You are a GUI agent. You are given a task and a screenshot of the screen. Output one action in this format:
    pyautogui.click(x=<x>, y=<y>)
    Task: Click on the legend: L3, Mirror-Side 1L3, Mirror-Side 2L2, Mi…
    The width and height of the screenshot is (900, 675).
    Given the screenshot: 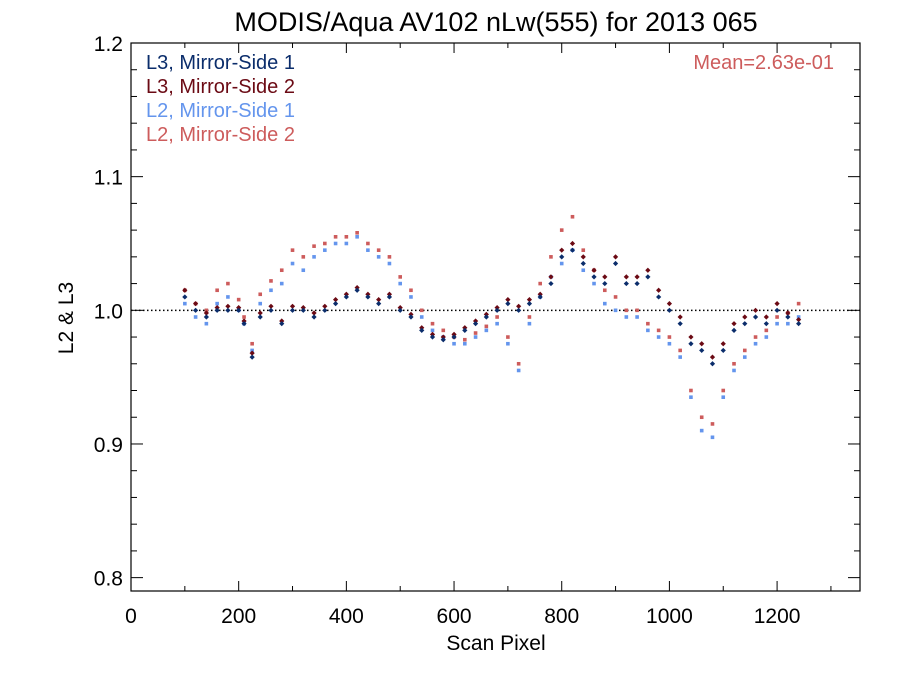 What is the action you would take?
    pyautogui.click(x=220, y=99)
    